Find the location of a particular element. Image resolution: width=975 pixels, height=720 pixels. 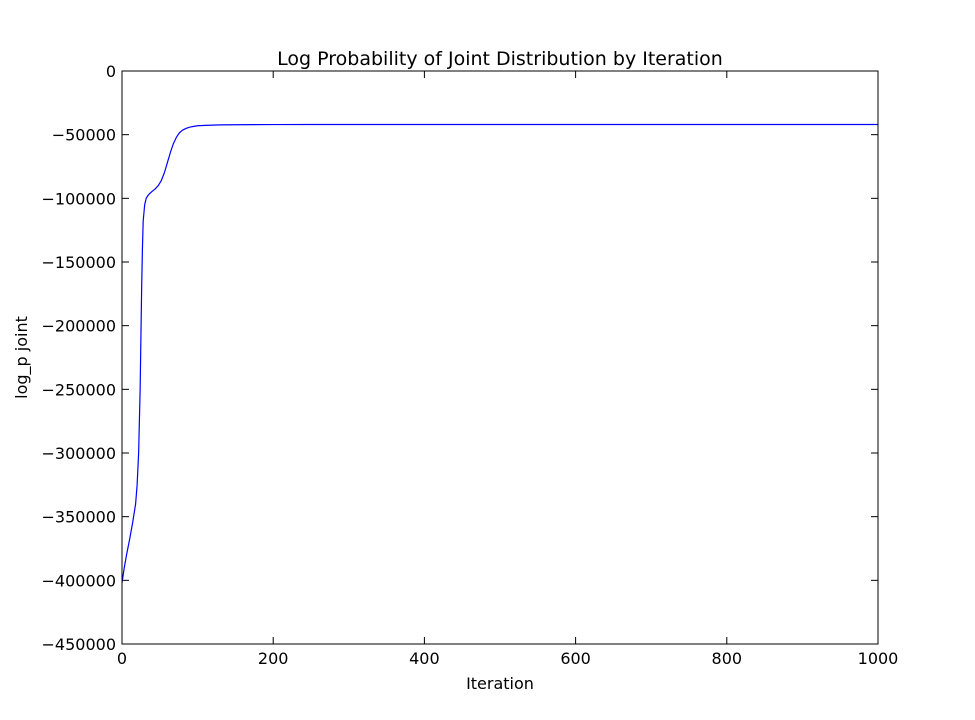

x-axis-label: Iteration is located at coordinates (500, 683).